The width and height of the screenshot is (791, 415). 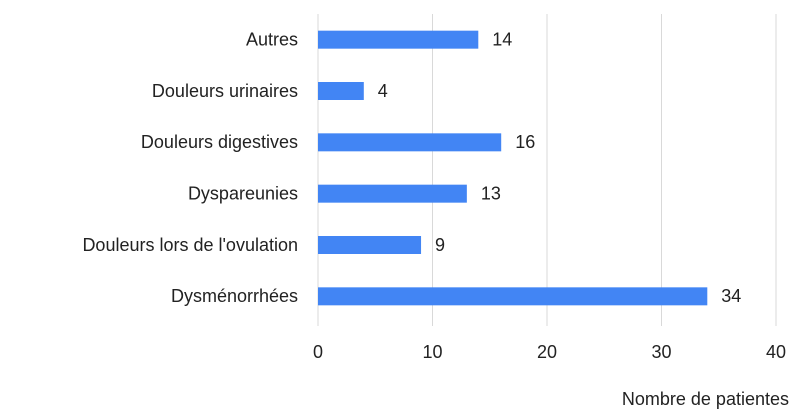 What do you see at coordinates (661, 352) in the screenshot?
I see `x-tick-label: 30` at bounding box center [661, 352].